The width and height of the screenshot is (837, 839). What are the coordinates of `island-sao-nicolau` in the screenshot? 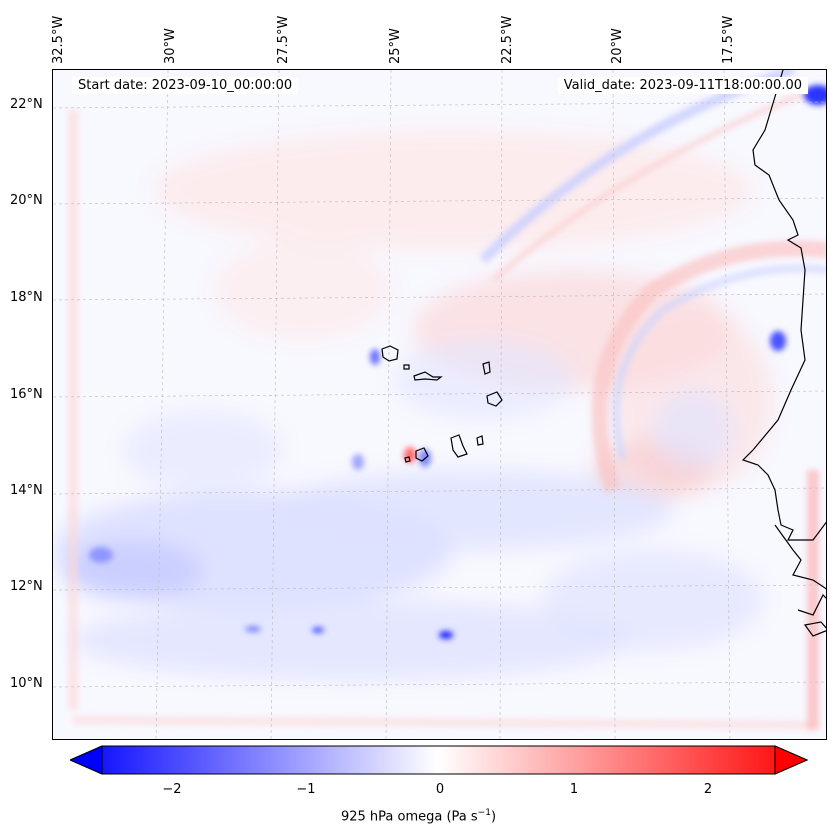 It's located at (428, 376).